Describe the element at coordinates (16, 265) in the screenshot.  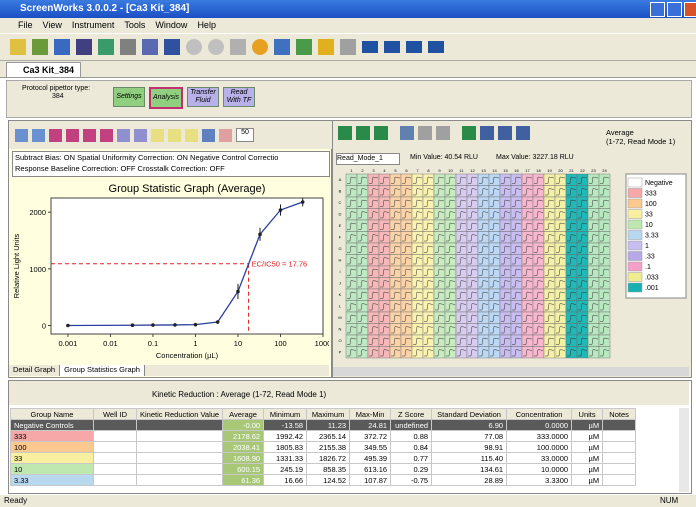
I see `y-axis-label: Relative Light Units` at that location.